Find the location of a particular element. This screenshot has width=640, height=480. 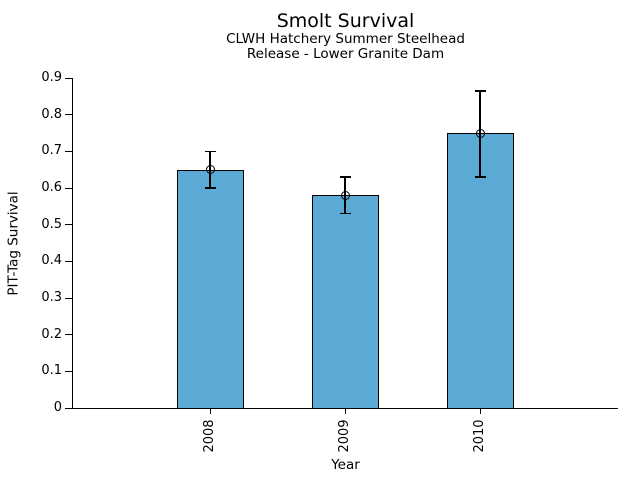

y-axis-tick-label: 0 is located at coordinates (57, 407).